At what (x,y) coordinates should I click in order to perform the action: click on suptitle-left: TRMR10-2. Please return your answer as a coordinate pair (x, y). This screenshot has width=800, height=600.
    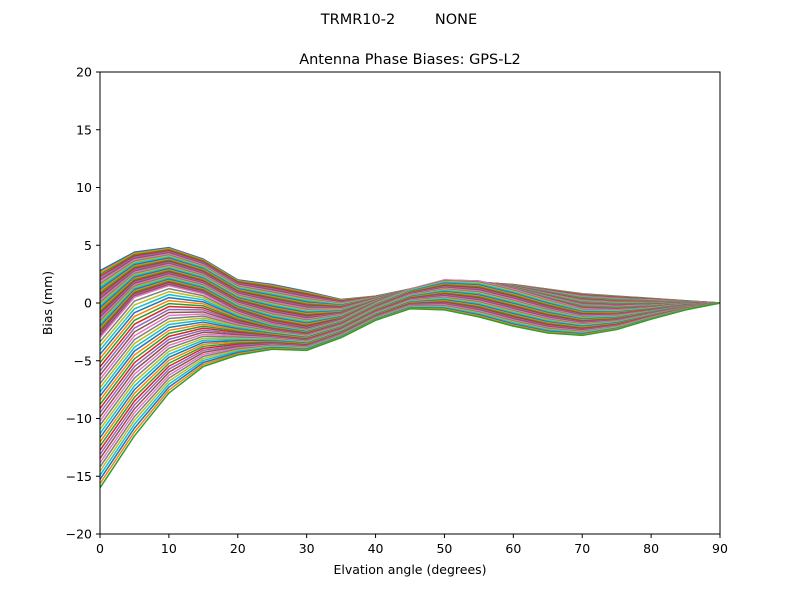
    Looking at the image, I should click on (357, 20).